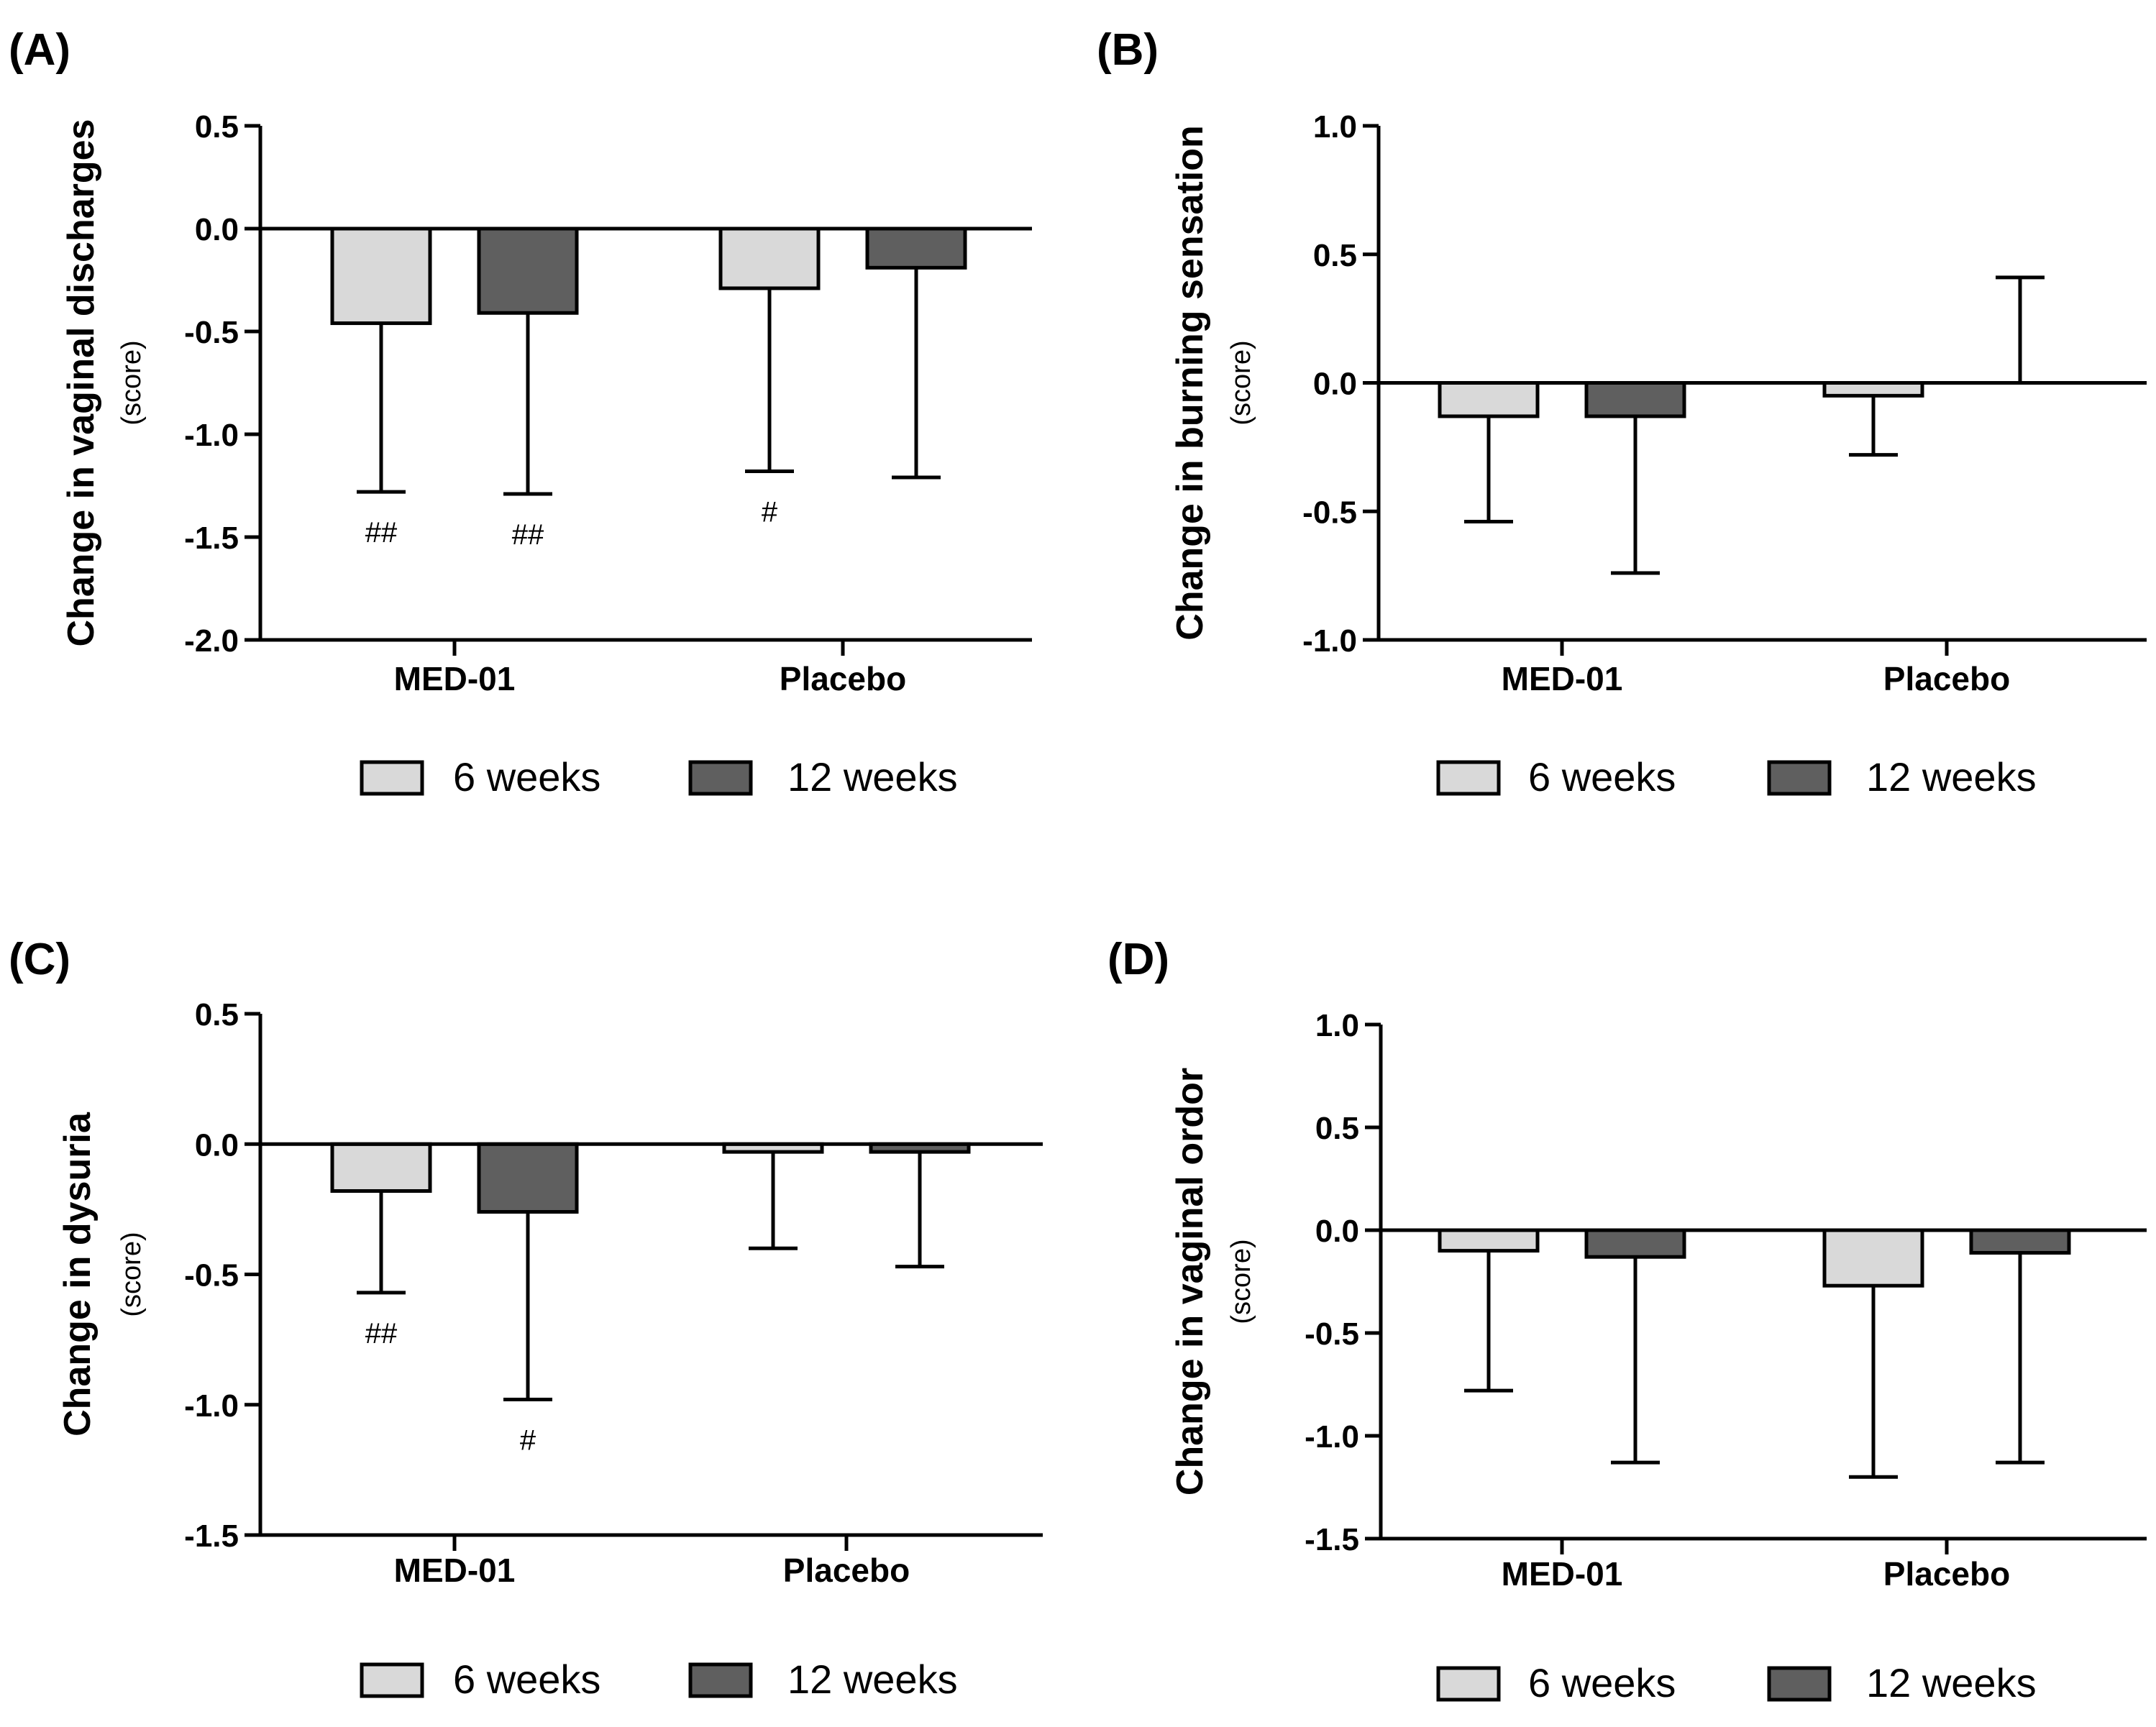 This screenshot has height=1727, width=2156. I want to click on panel-label: (B), so click(1128, 50).